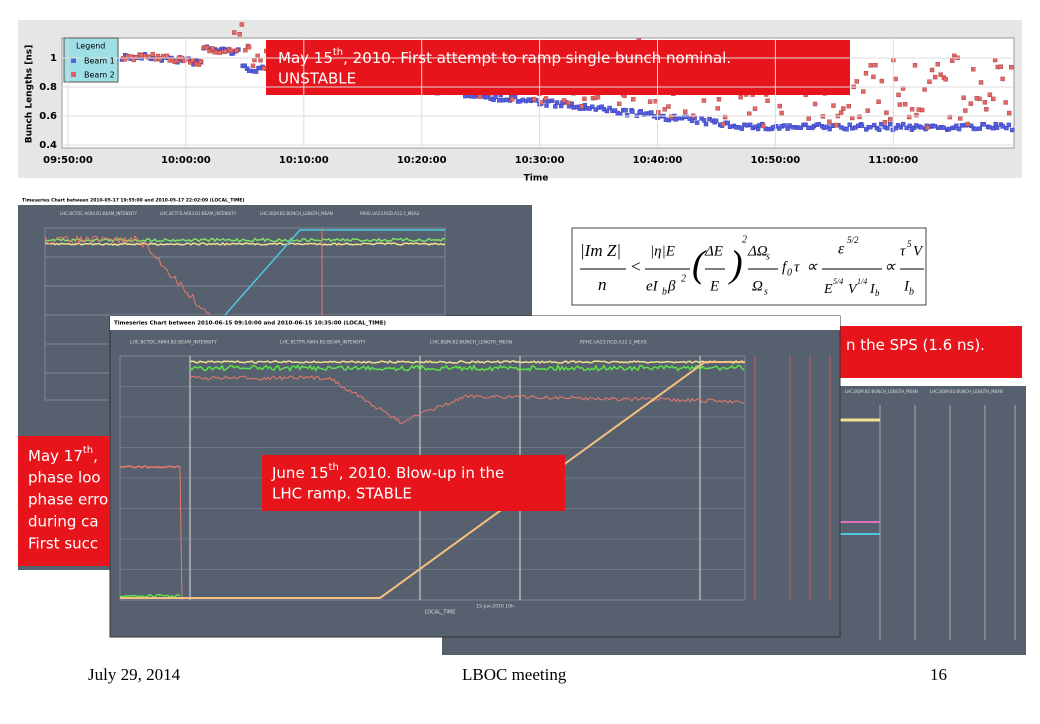 Image resolution: width=1040 pixels, height=724 pixels. What do you see at coordinates (63, 522) in the screenshot?
I see `callout-line: during ca` at bounding box center [63, 522].